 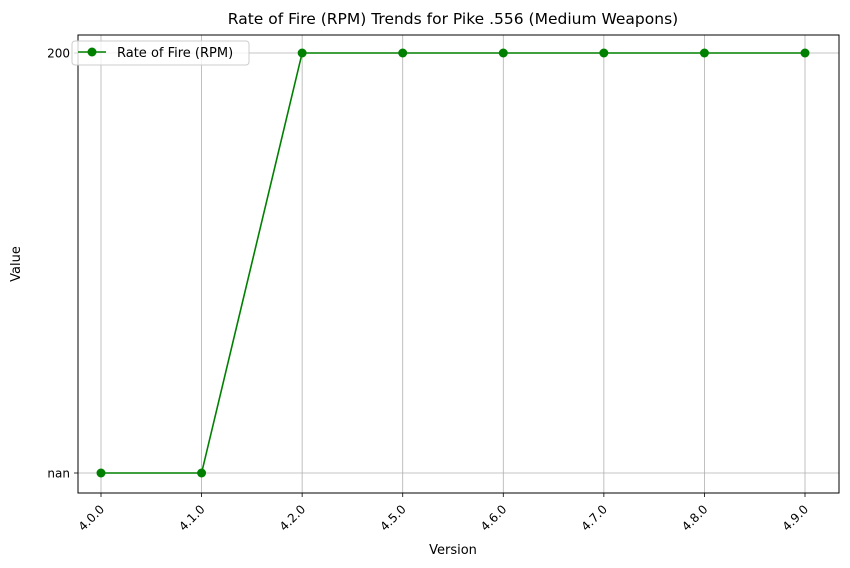 I want to click on legend-box, so click(x=160, y=53).